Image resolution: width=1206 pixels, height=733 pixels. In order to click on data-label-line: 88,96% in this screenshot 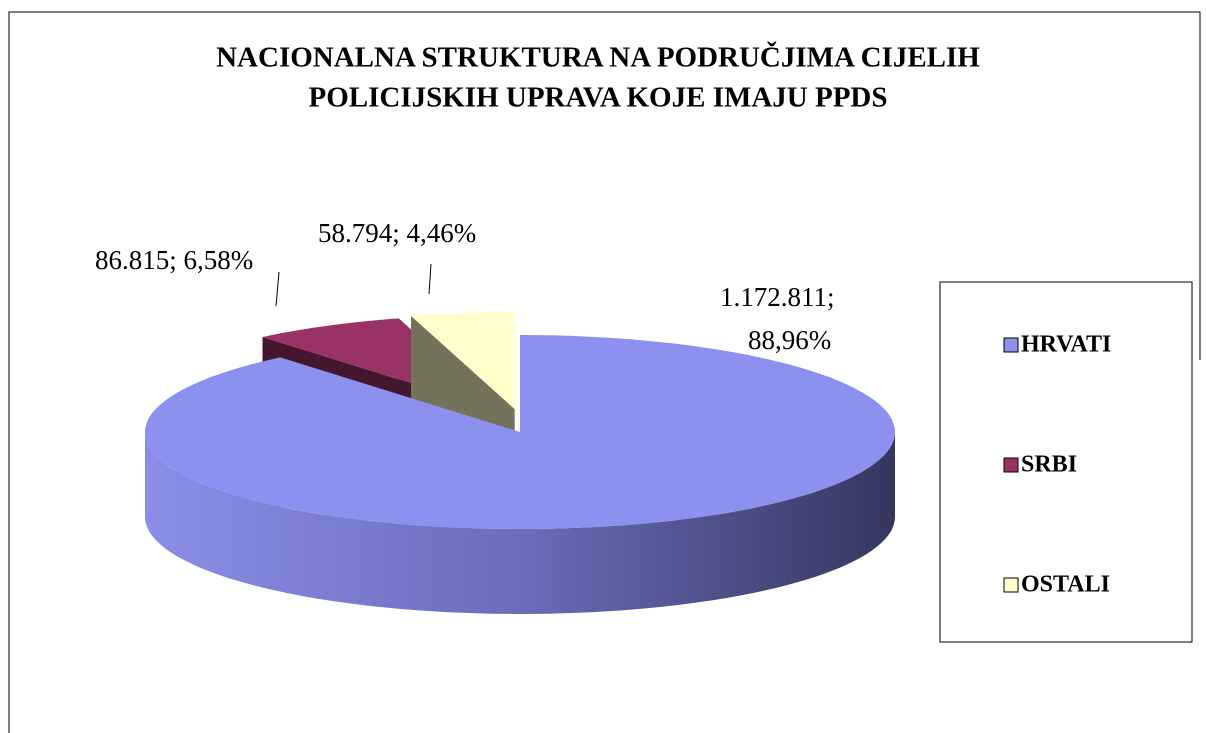, I will do `click(789, 340)`.